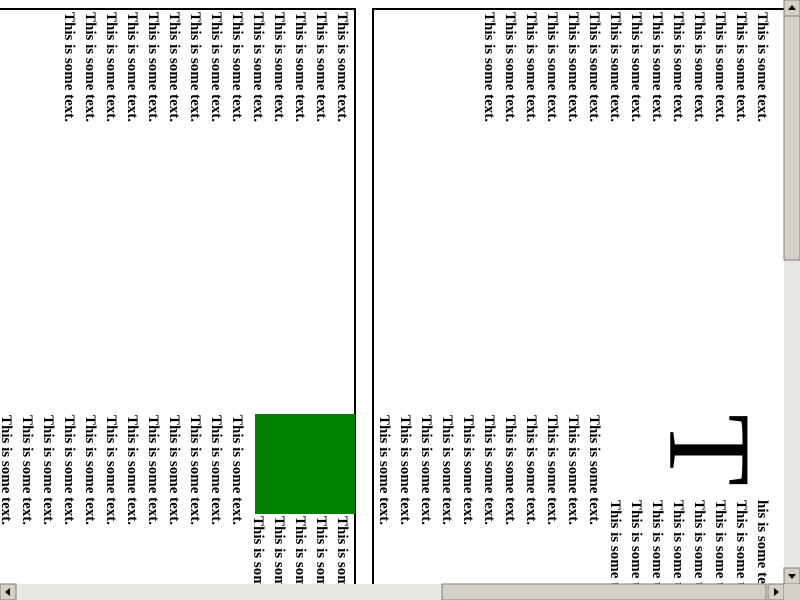  Describe the element at coordinates (762, 550) in the screenshot. I see `text-line: his is some text.` at that location.